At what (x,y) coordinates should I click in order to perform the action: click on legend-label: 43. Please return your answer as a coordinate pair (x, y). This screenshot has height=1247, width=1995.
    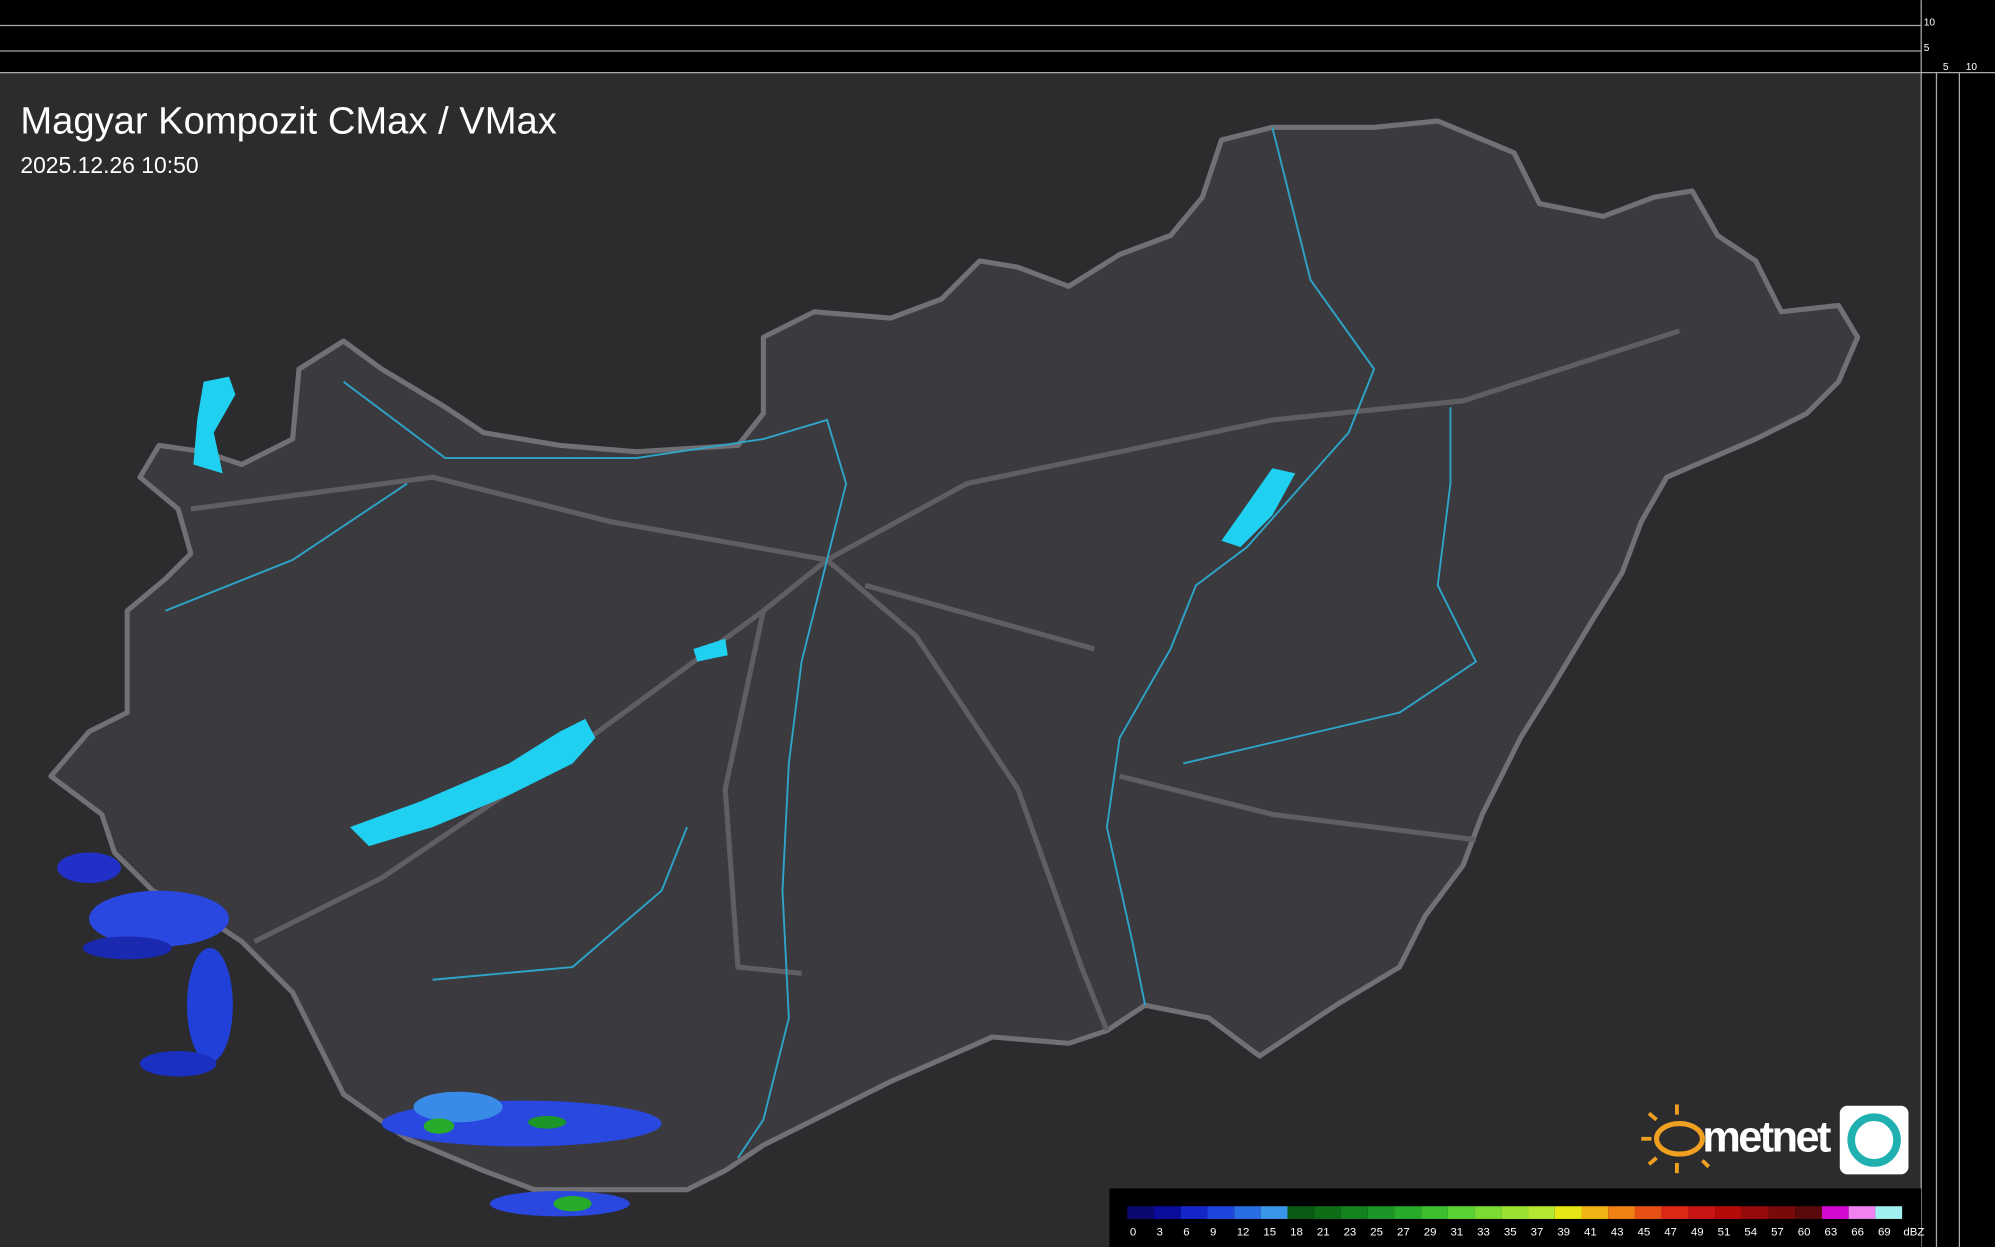
    Looking at the image, I should click on (1617, 1232).